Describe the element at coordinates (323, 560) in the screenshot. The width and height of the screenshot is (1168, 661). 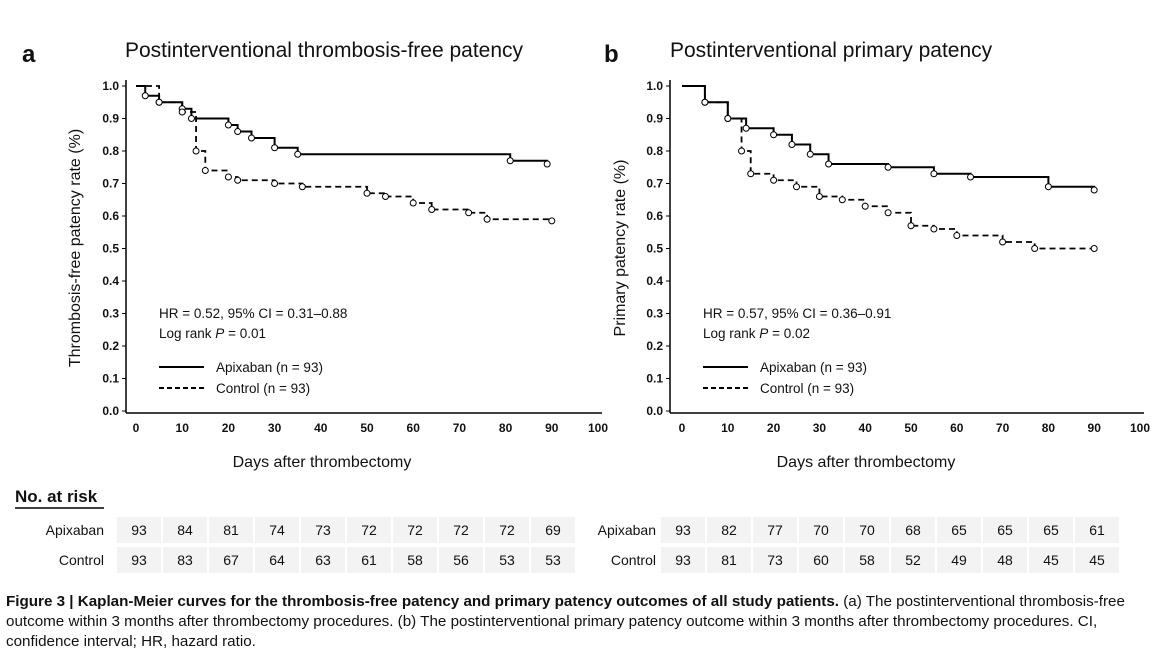
I see `risk-value: 63` at that location.